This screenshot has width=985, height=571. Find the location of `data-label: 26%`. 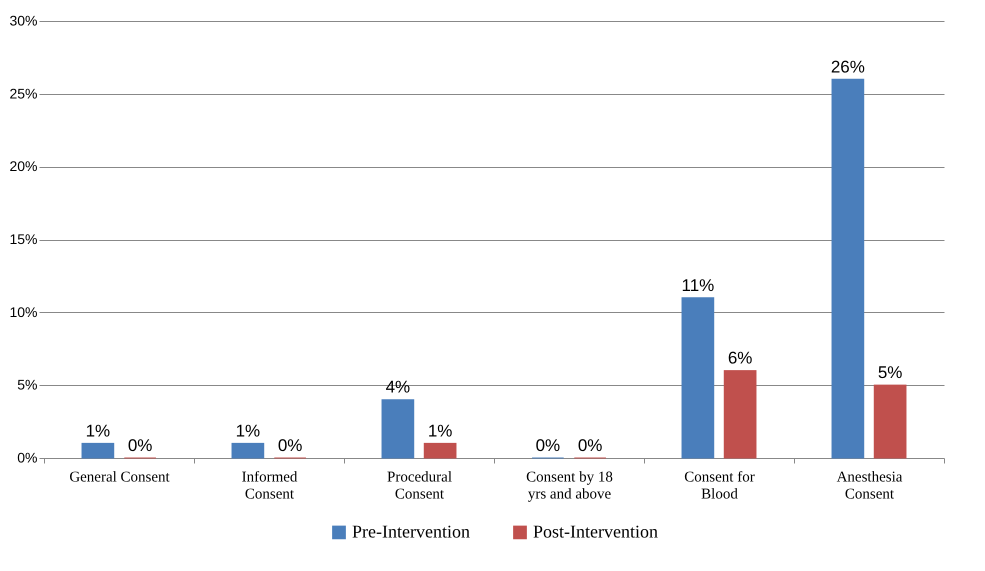

data-label: 26% is located at coordinates (847, 66).